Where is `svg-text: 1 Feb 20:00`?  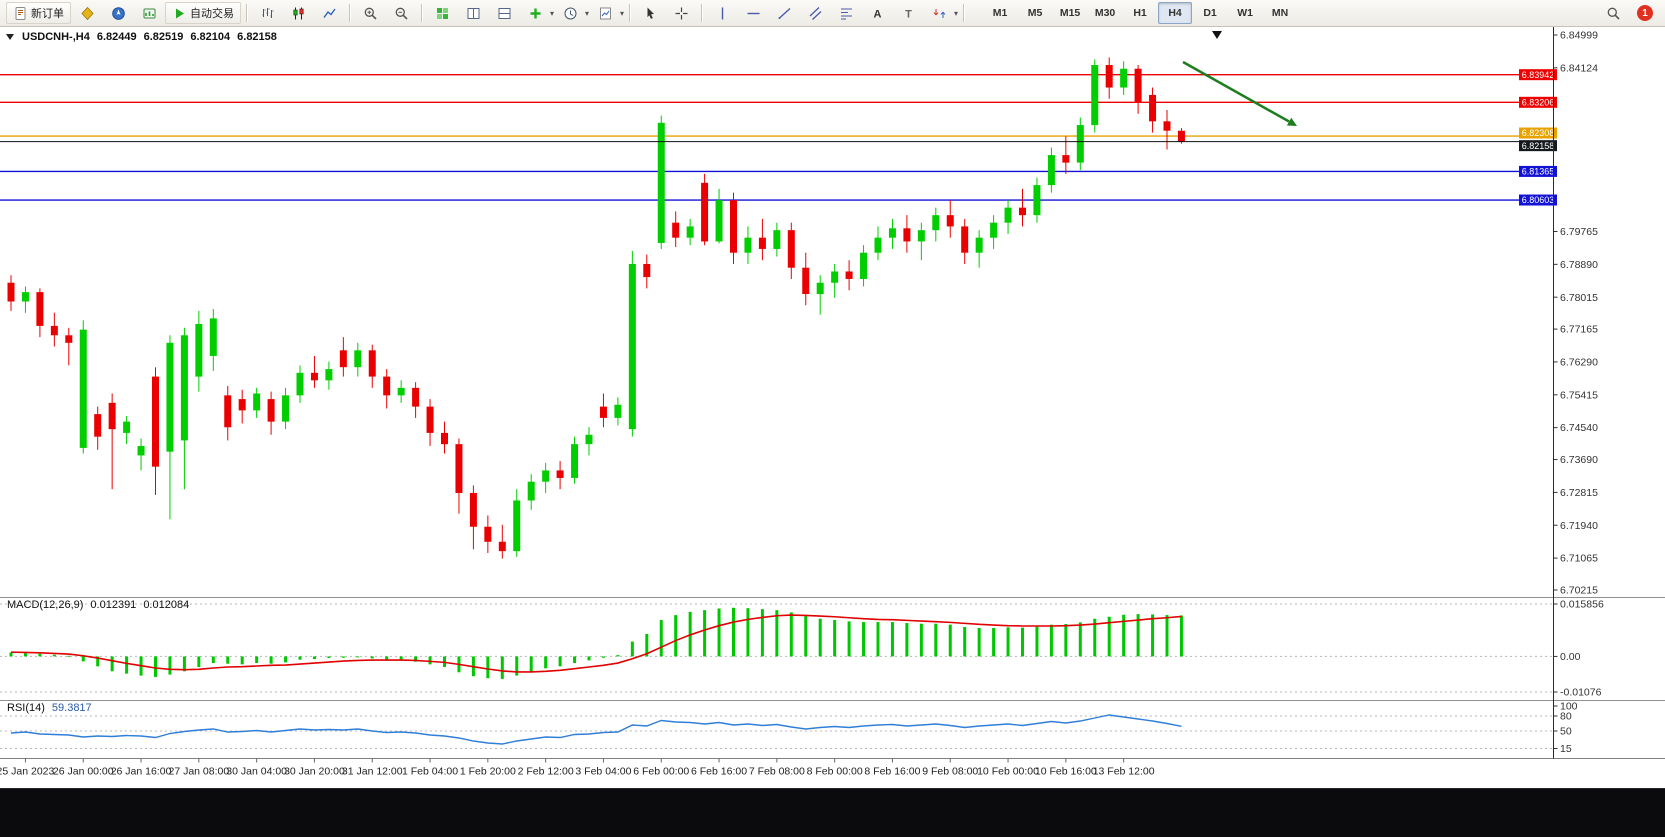
svg-text: 1 Feb 20:00 is located at coordinates (488, 772).